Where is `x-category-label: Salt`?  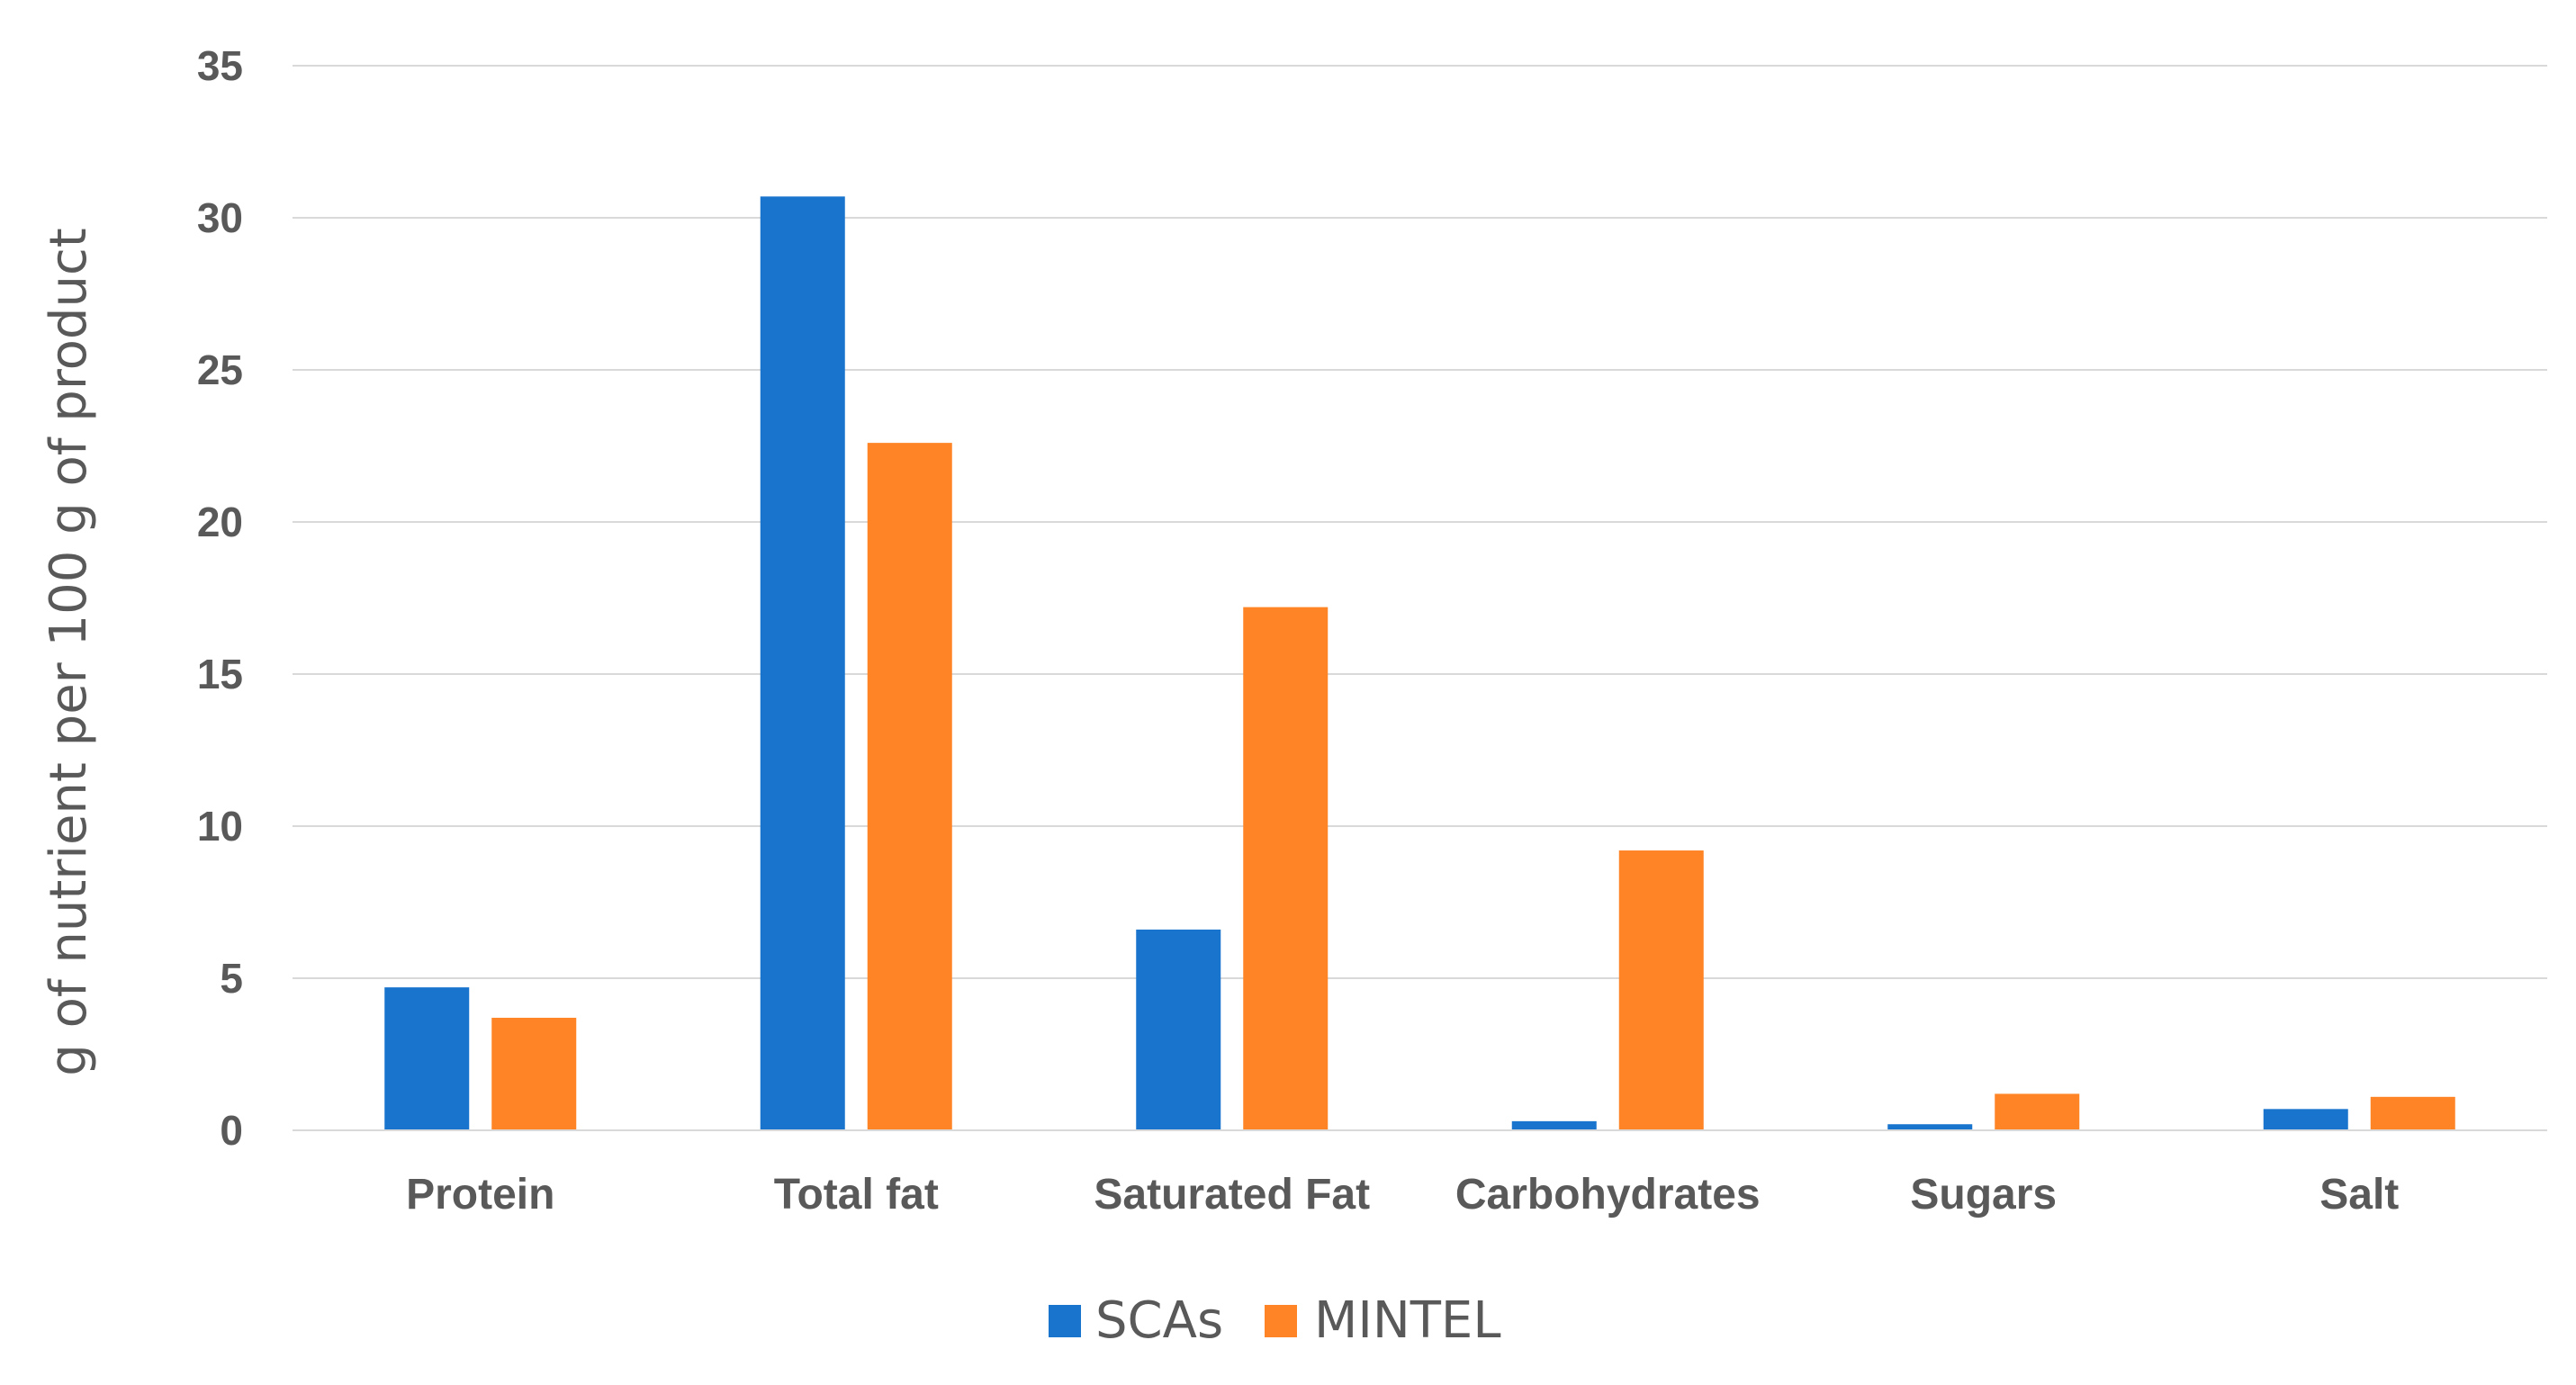
x-category-label: Salt is located at coordinates (2359, 1195).